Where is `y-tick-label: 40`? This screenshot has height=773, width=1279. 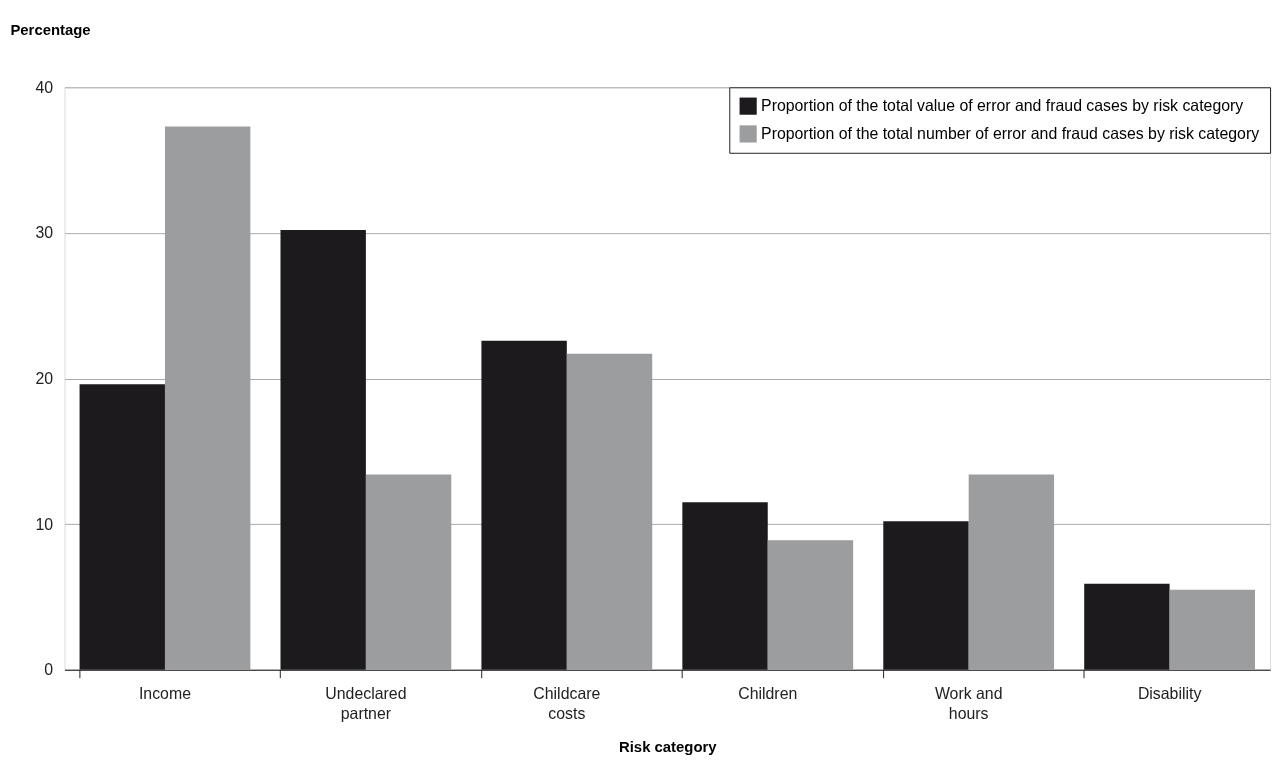
y-tick-label: 40 is located at coordinates (44, 87).